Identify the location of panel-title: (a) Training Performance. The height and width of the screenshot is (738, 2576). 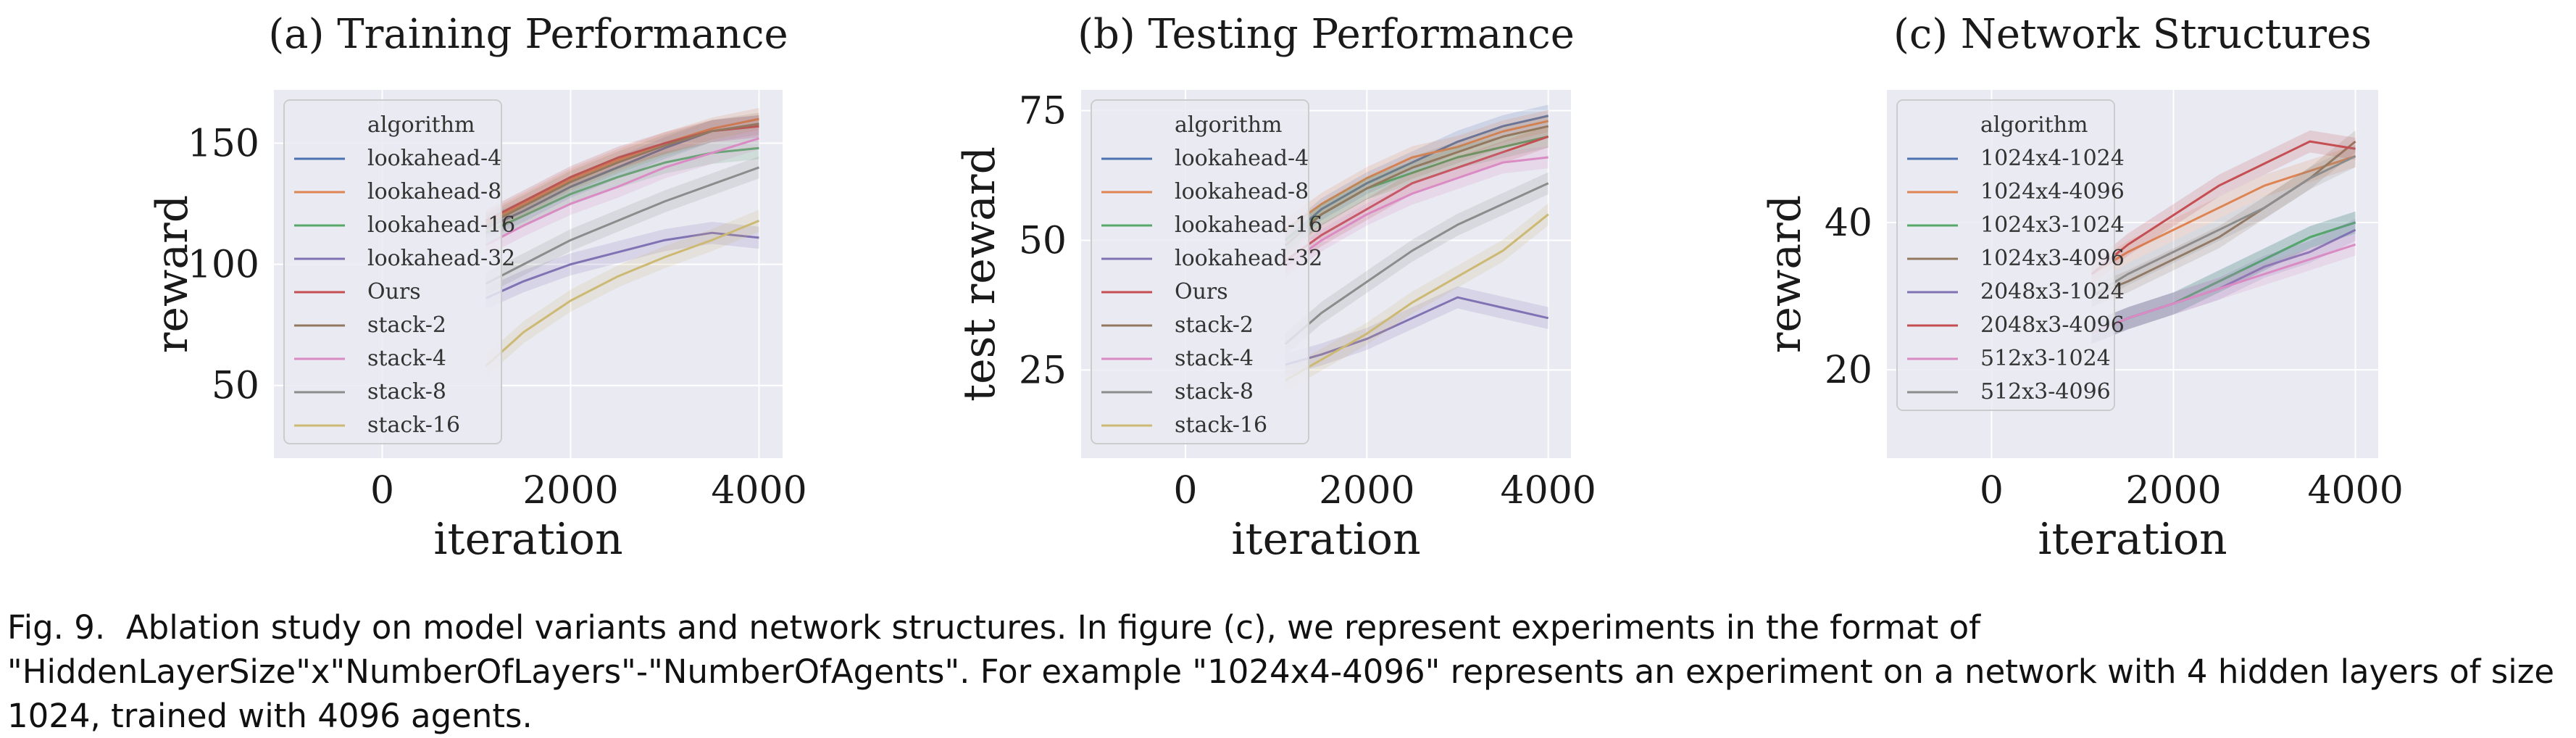
(528, 35).